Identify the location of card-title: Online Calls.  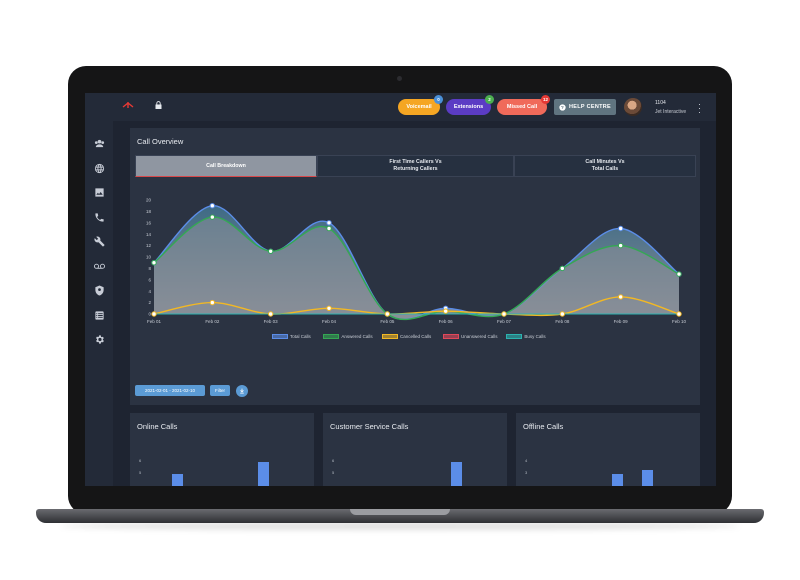
(157, 426).